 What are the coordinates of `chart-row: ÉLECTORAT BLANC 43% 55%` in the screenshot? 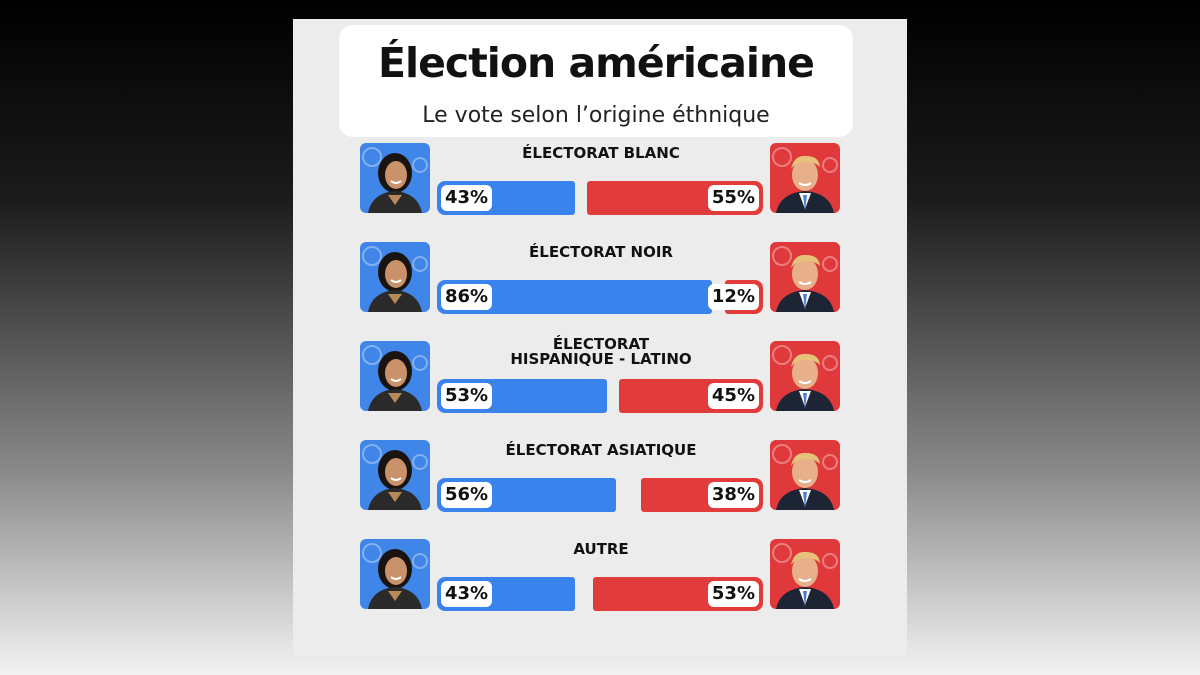 It's located at (600, 181).